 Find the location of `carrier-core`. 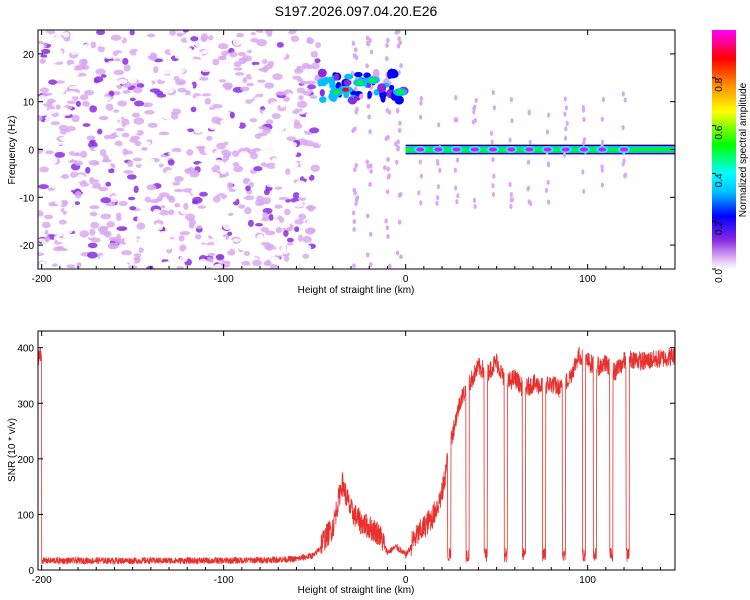

carrier-core is located at coordinates (540, 149).